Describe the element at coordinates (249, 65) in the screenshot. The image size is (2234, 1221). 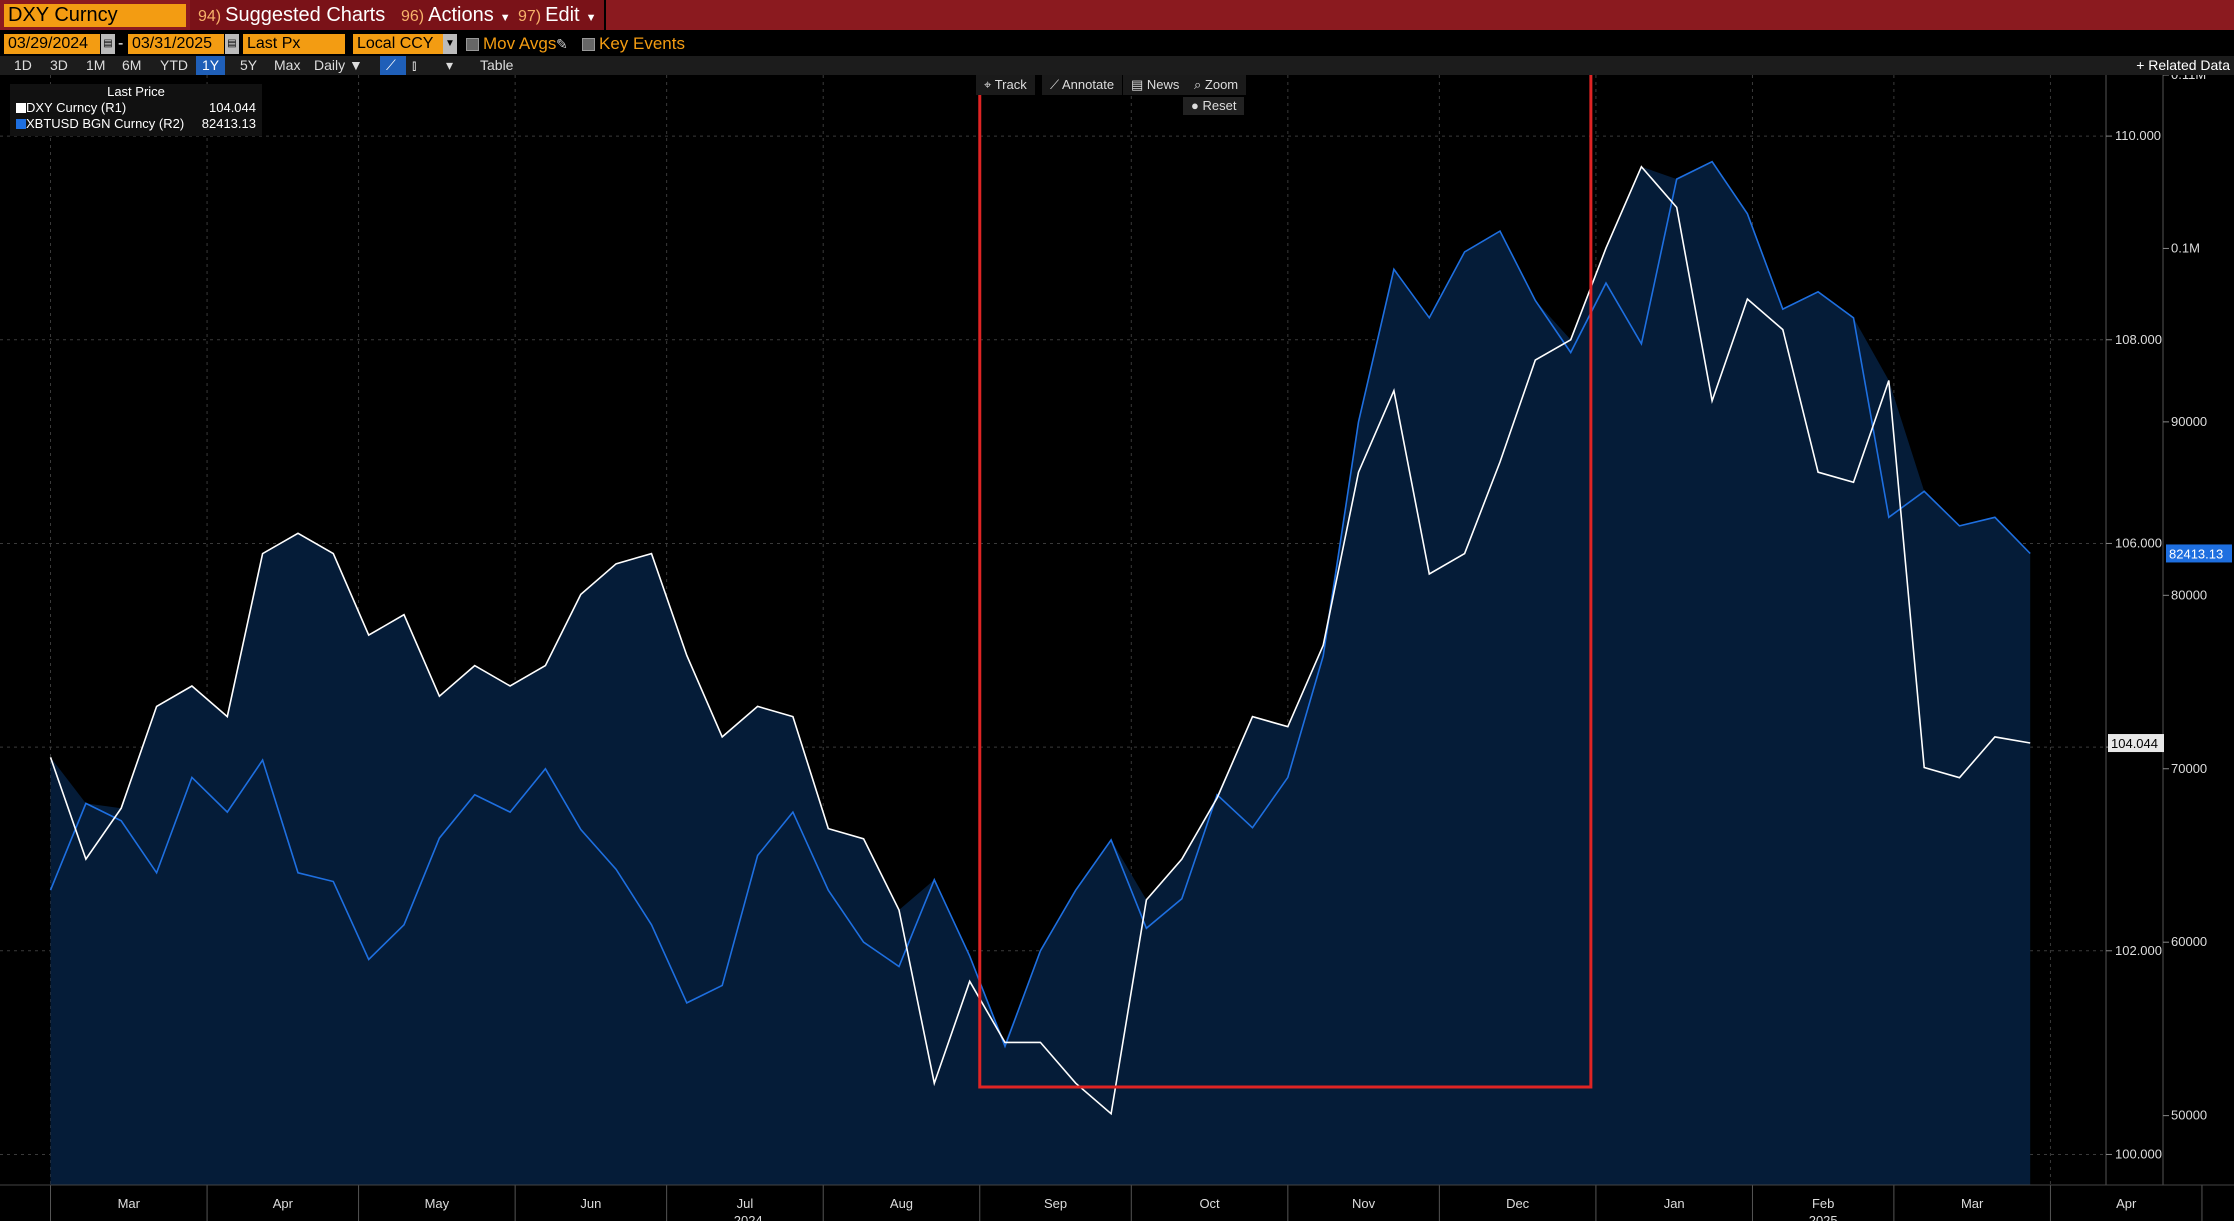
I see `period-5y: 5Y` at that location.